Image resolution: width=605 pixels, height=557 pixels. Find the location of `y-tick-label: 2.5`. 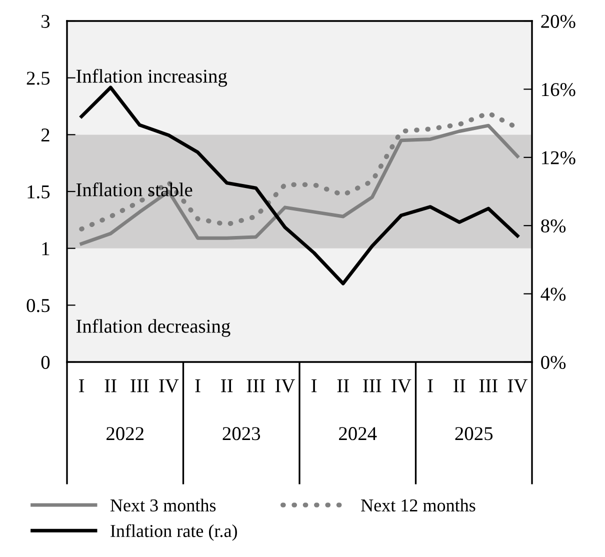

y-tick-label: 2.5 is located at coordinates (38, 78).